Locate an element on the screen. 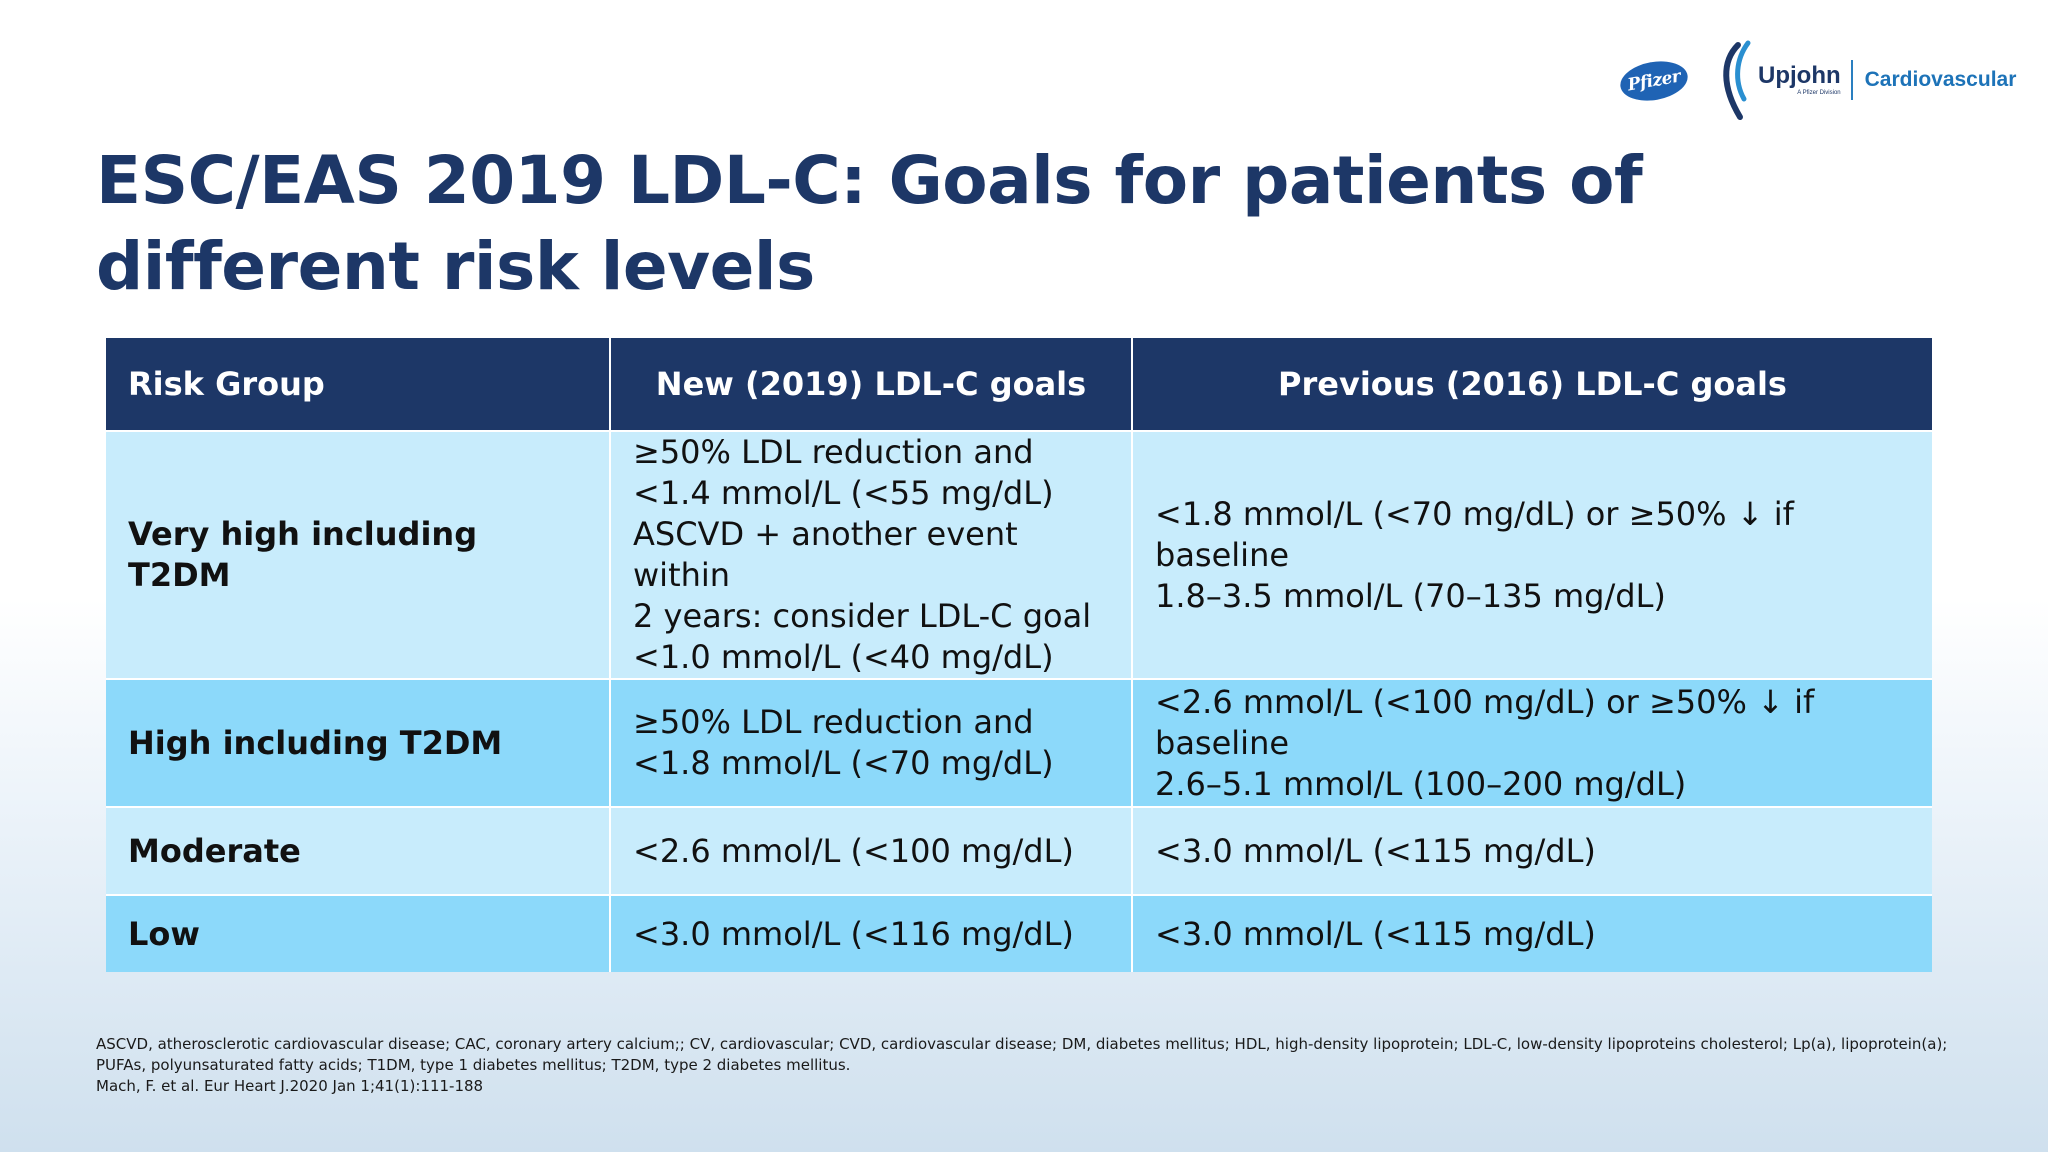  cell-text-line: <3.0 mmol/L (<116 mg/dL) is located at coordinates (853, 933).